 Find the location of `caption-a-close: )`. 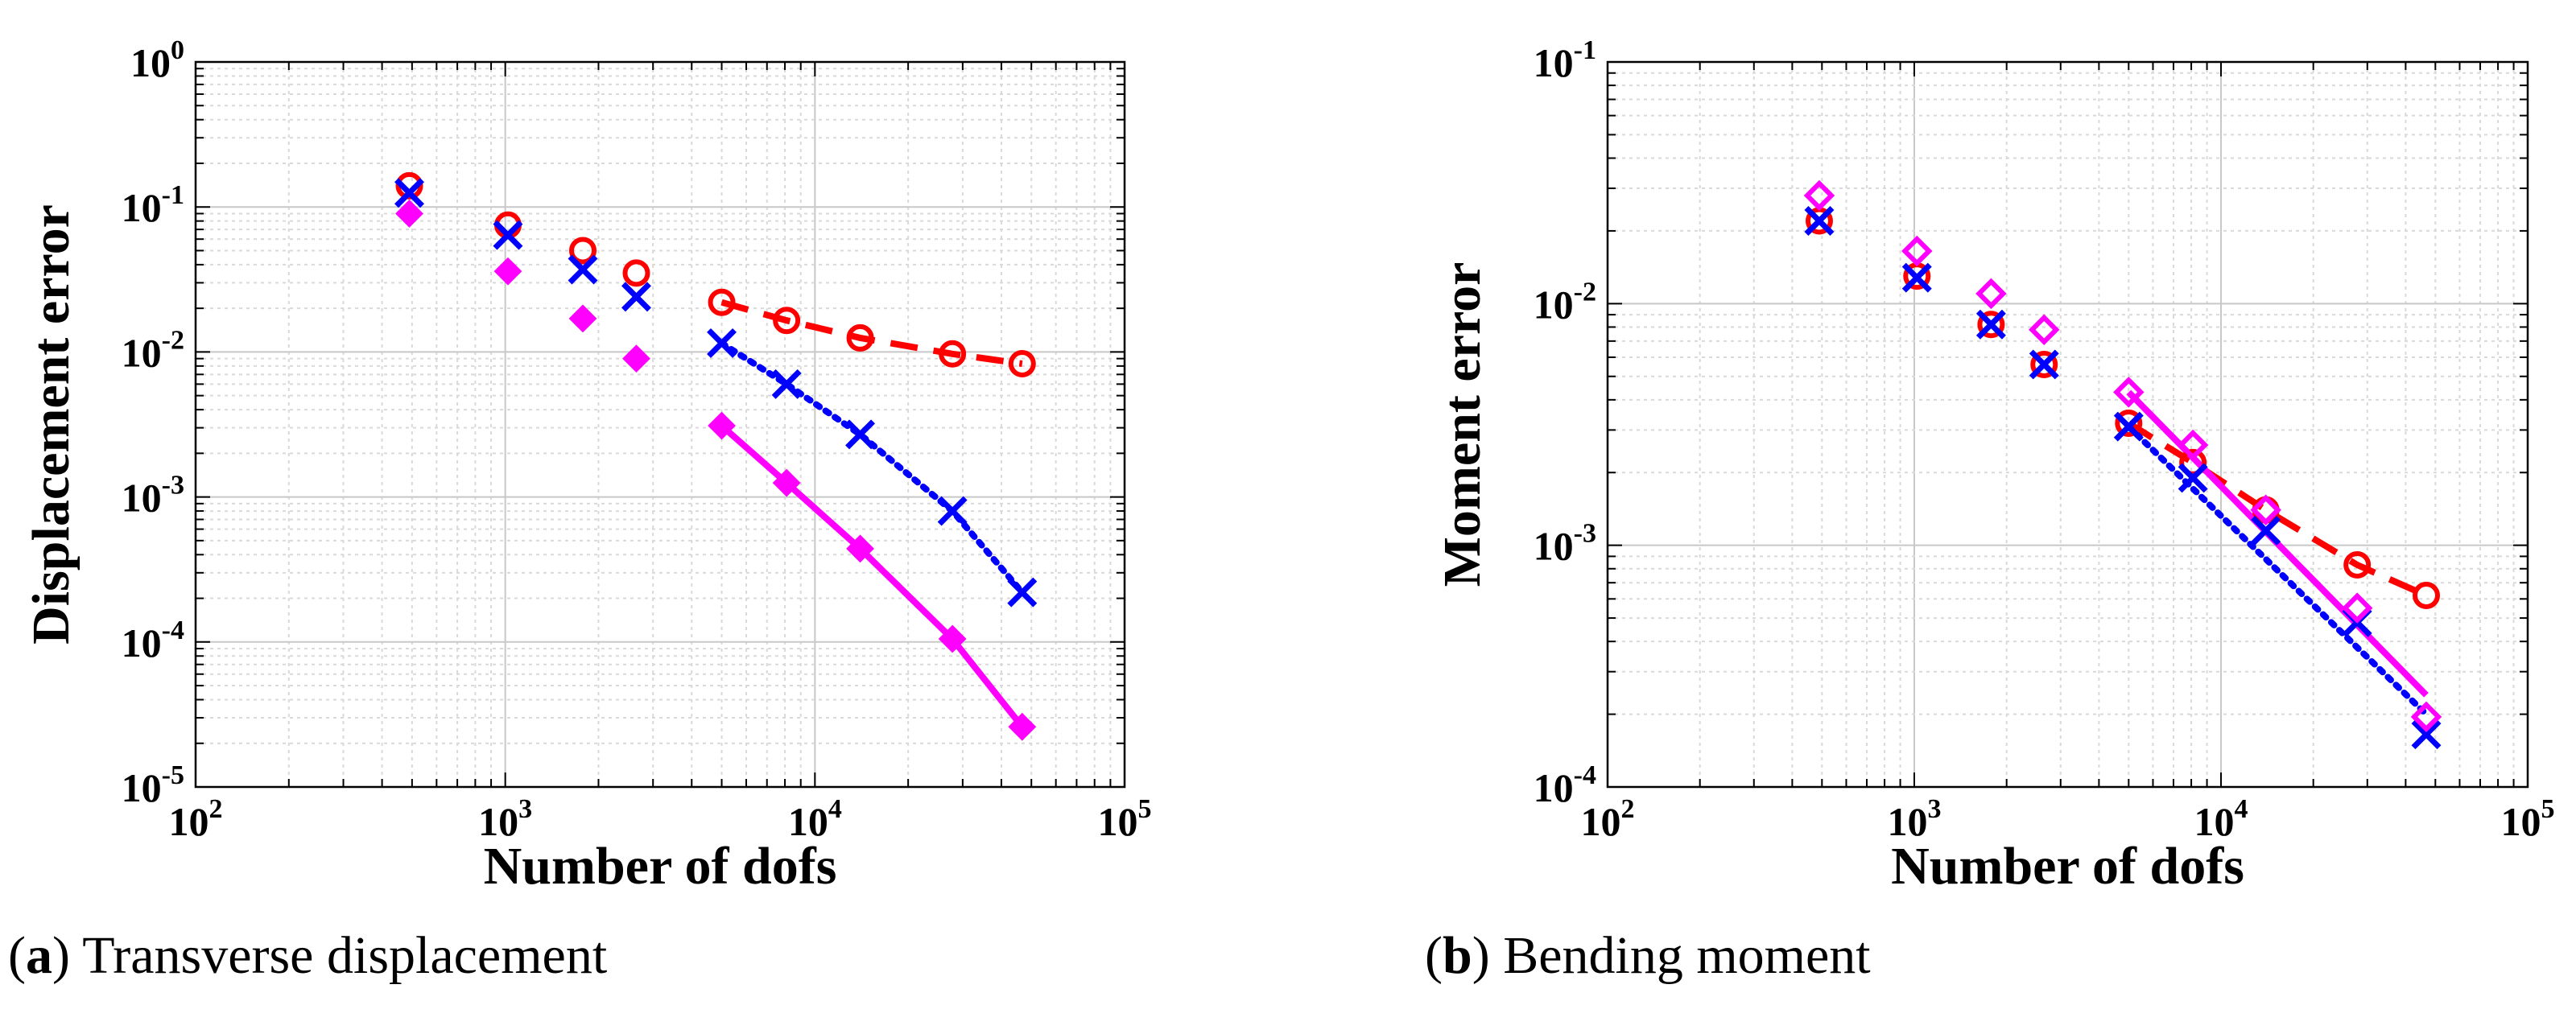

caption-a-close: ) is located at coordinates (61, 955).